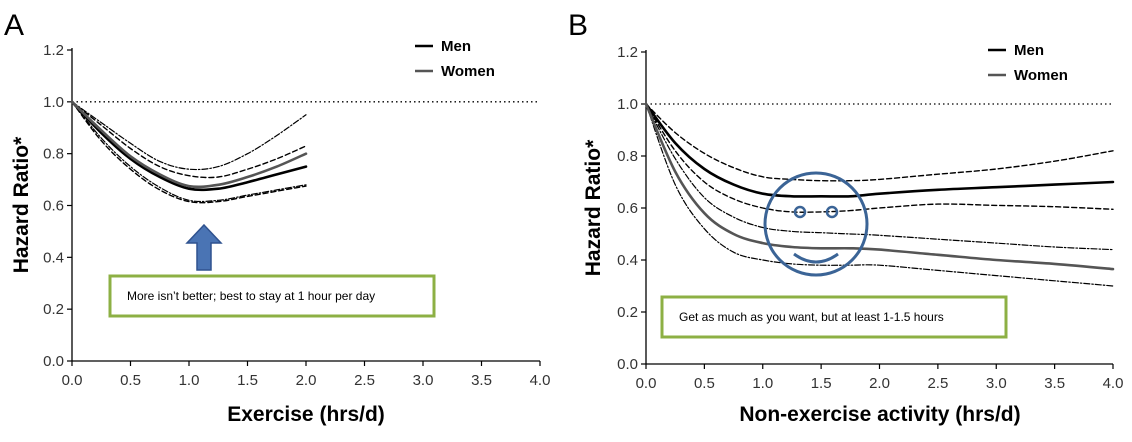 The image size is (1132, 442). What do you see at coordinates (816, 258) in the screenshot?
I see `smiley-mouth` at bounding box center [816, 258].